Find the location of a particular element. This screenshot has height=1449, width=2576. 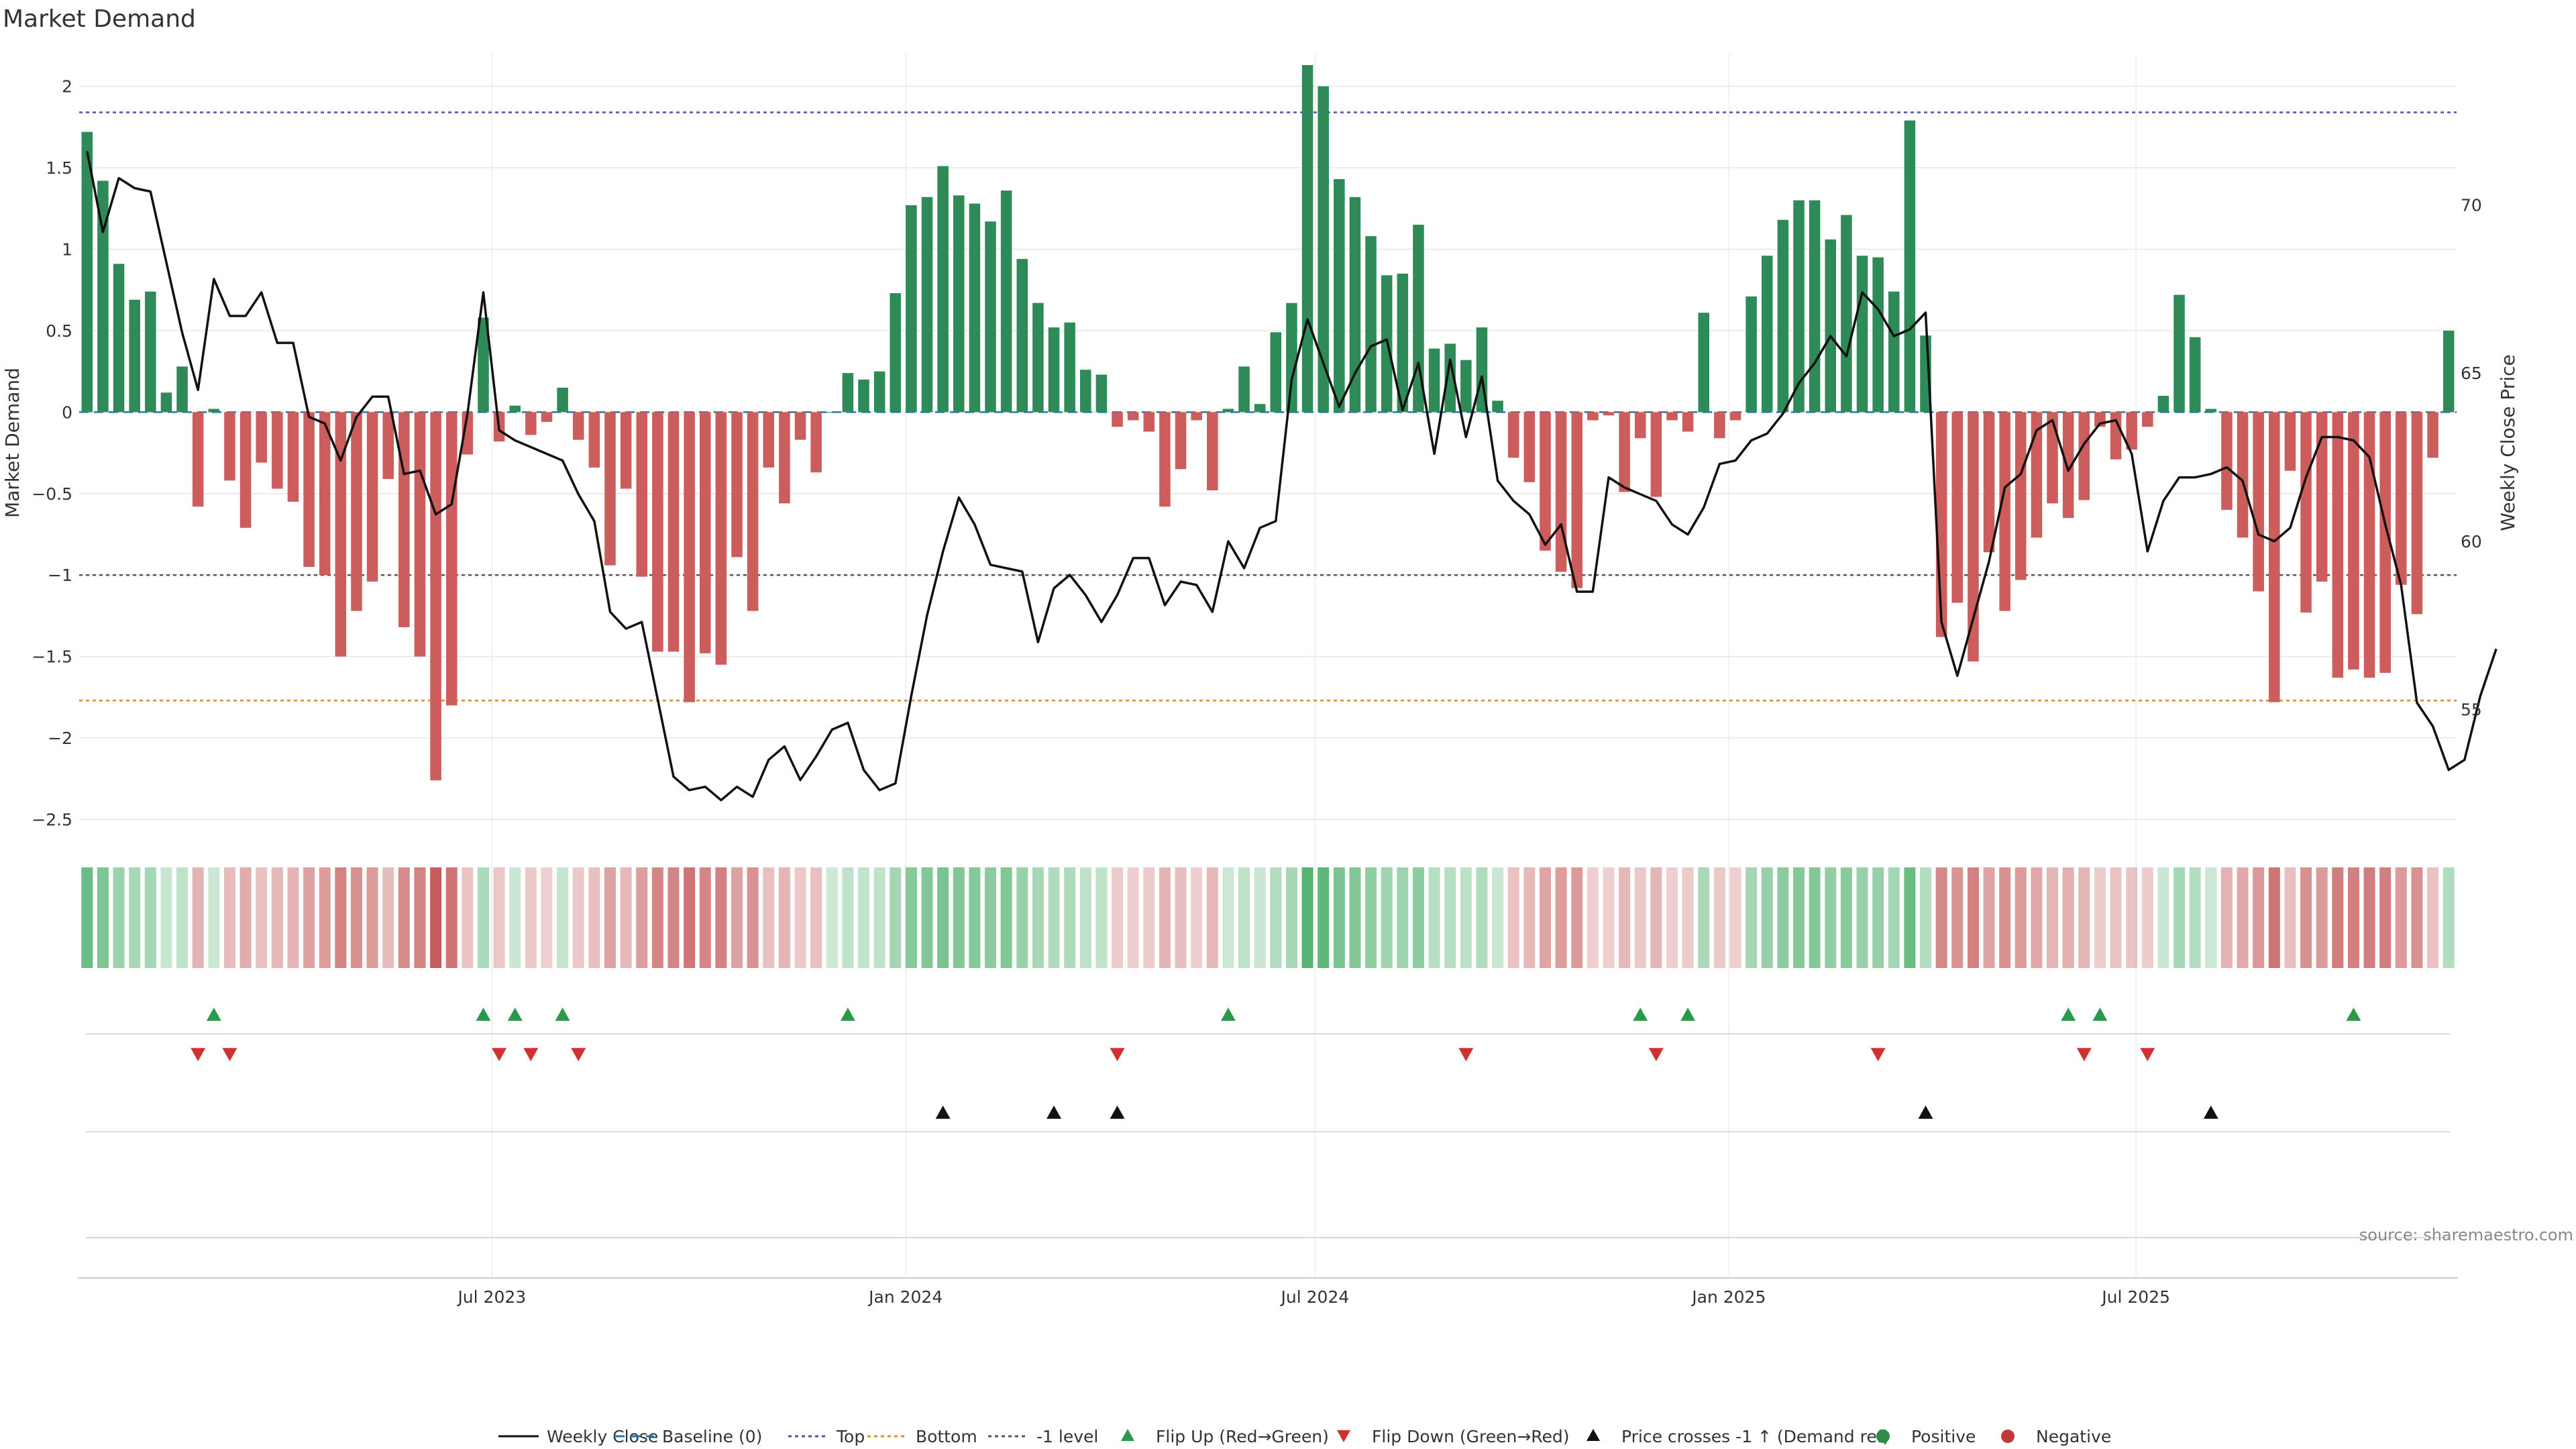

y-tick-label: 0 is located at coordinates (67, 412).